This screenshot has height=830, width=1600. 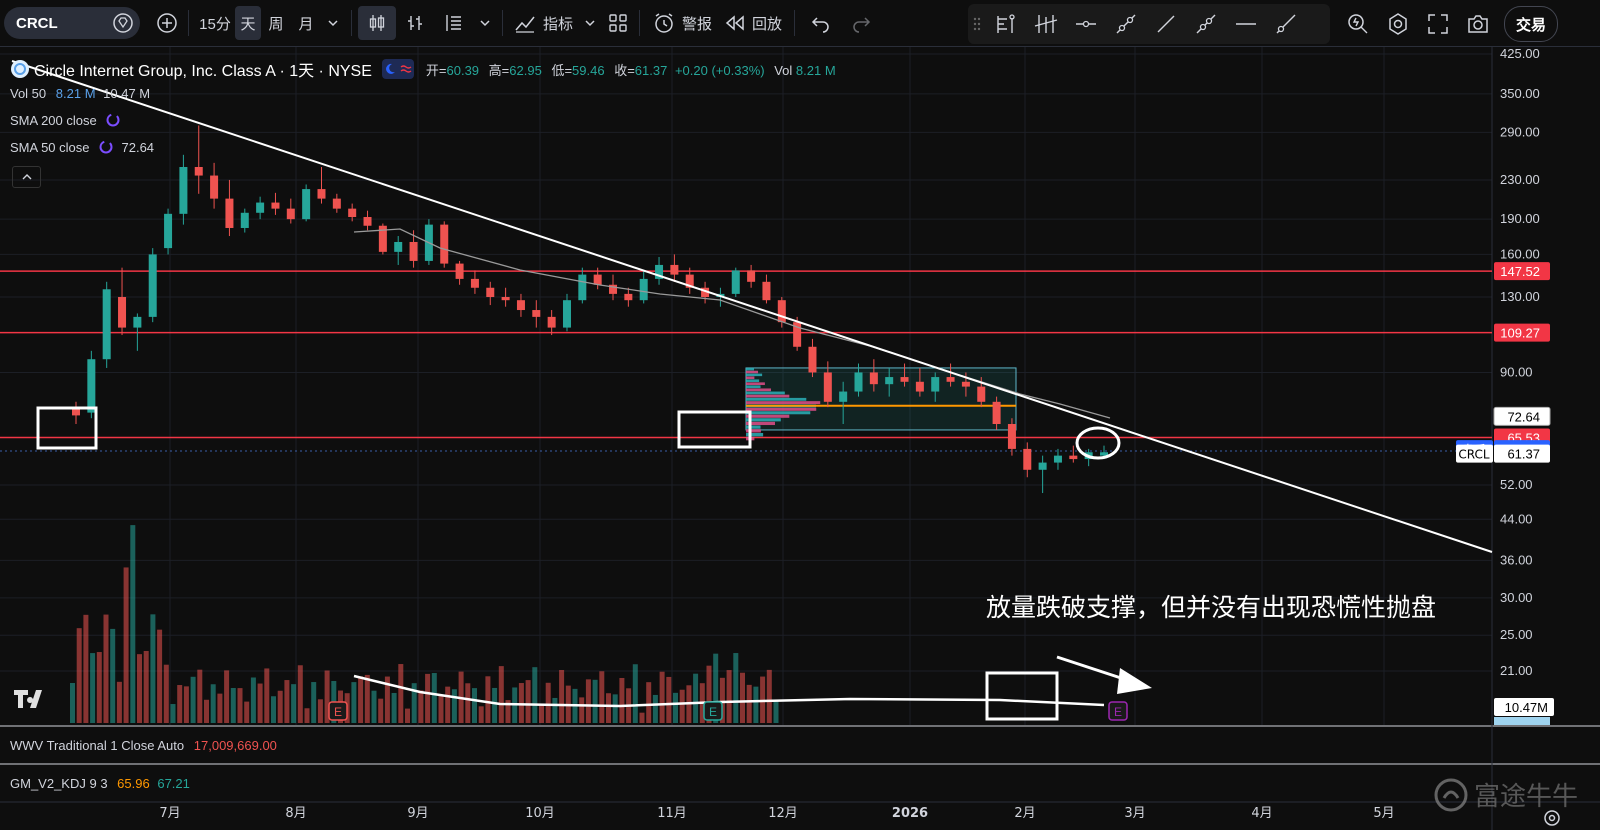 What do you see at coordinates (1520, 253) in the screenshot?
I see `price-tick-label: 160.00` at bounding box center [1520, 253].